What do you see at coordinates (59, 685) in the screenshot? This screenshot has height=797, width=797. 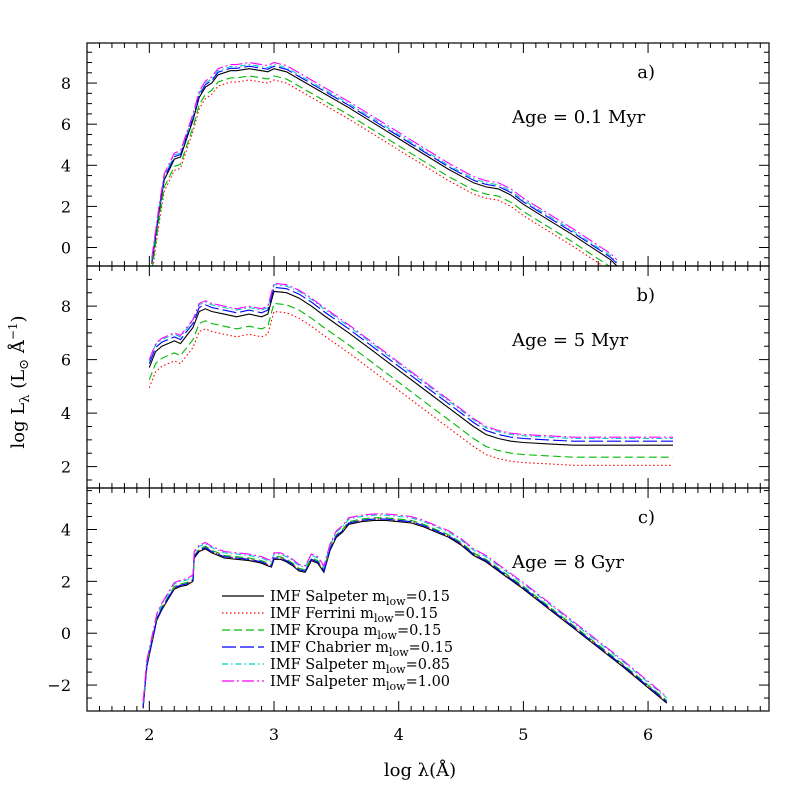 I see `y-tick-label: −2` at bounding box center [59, 685].